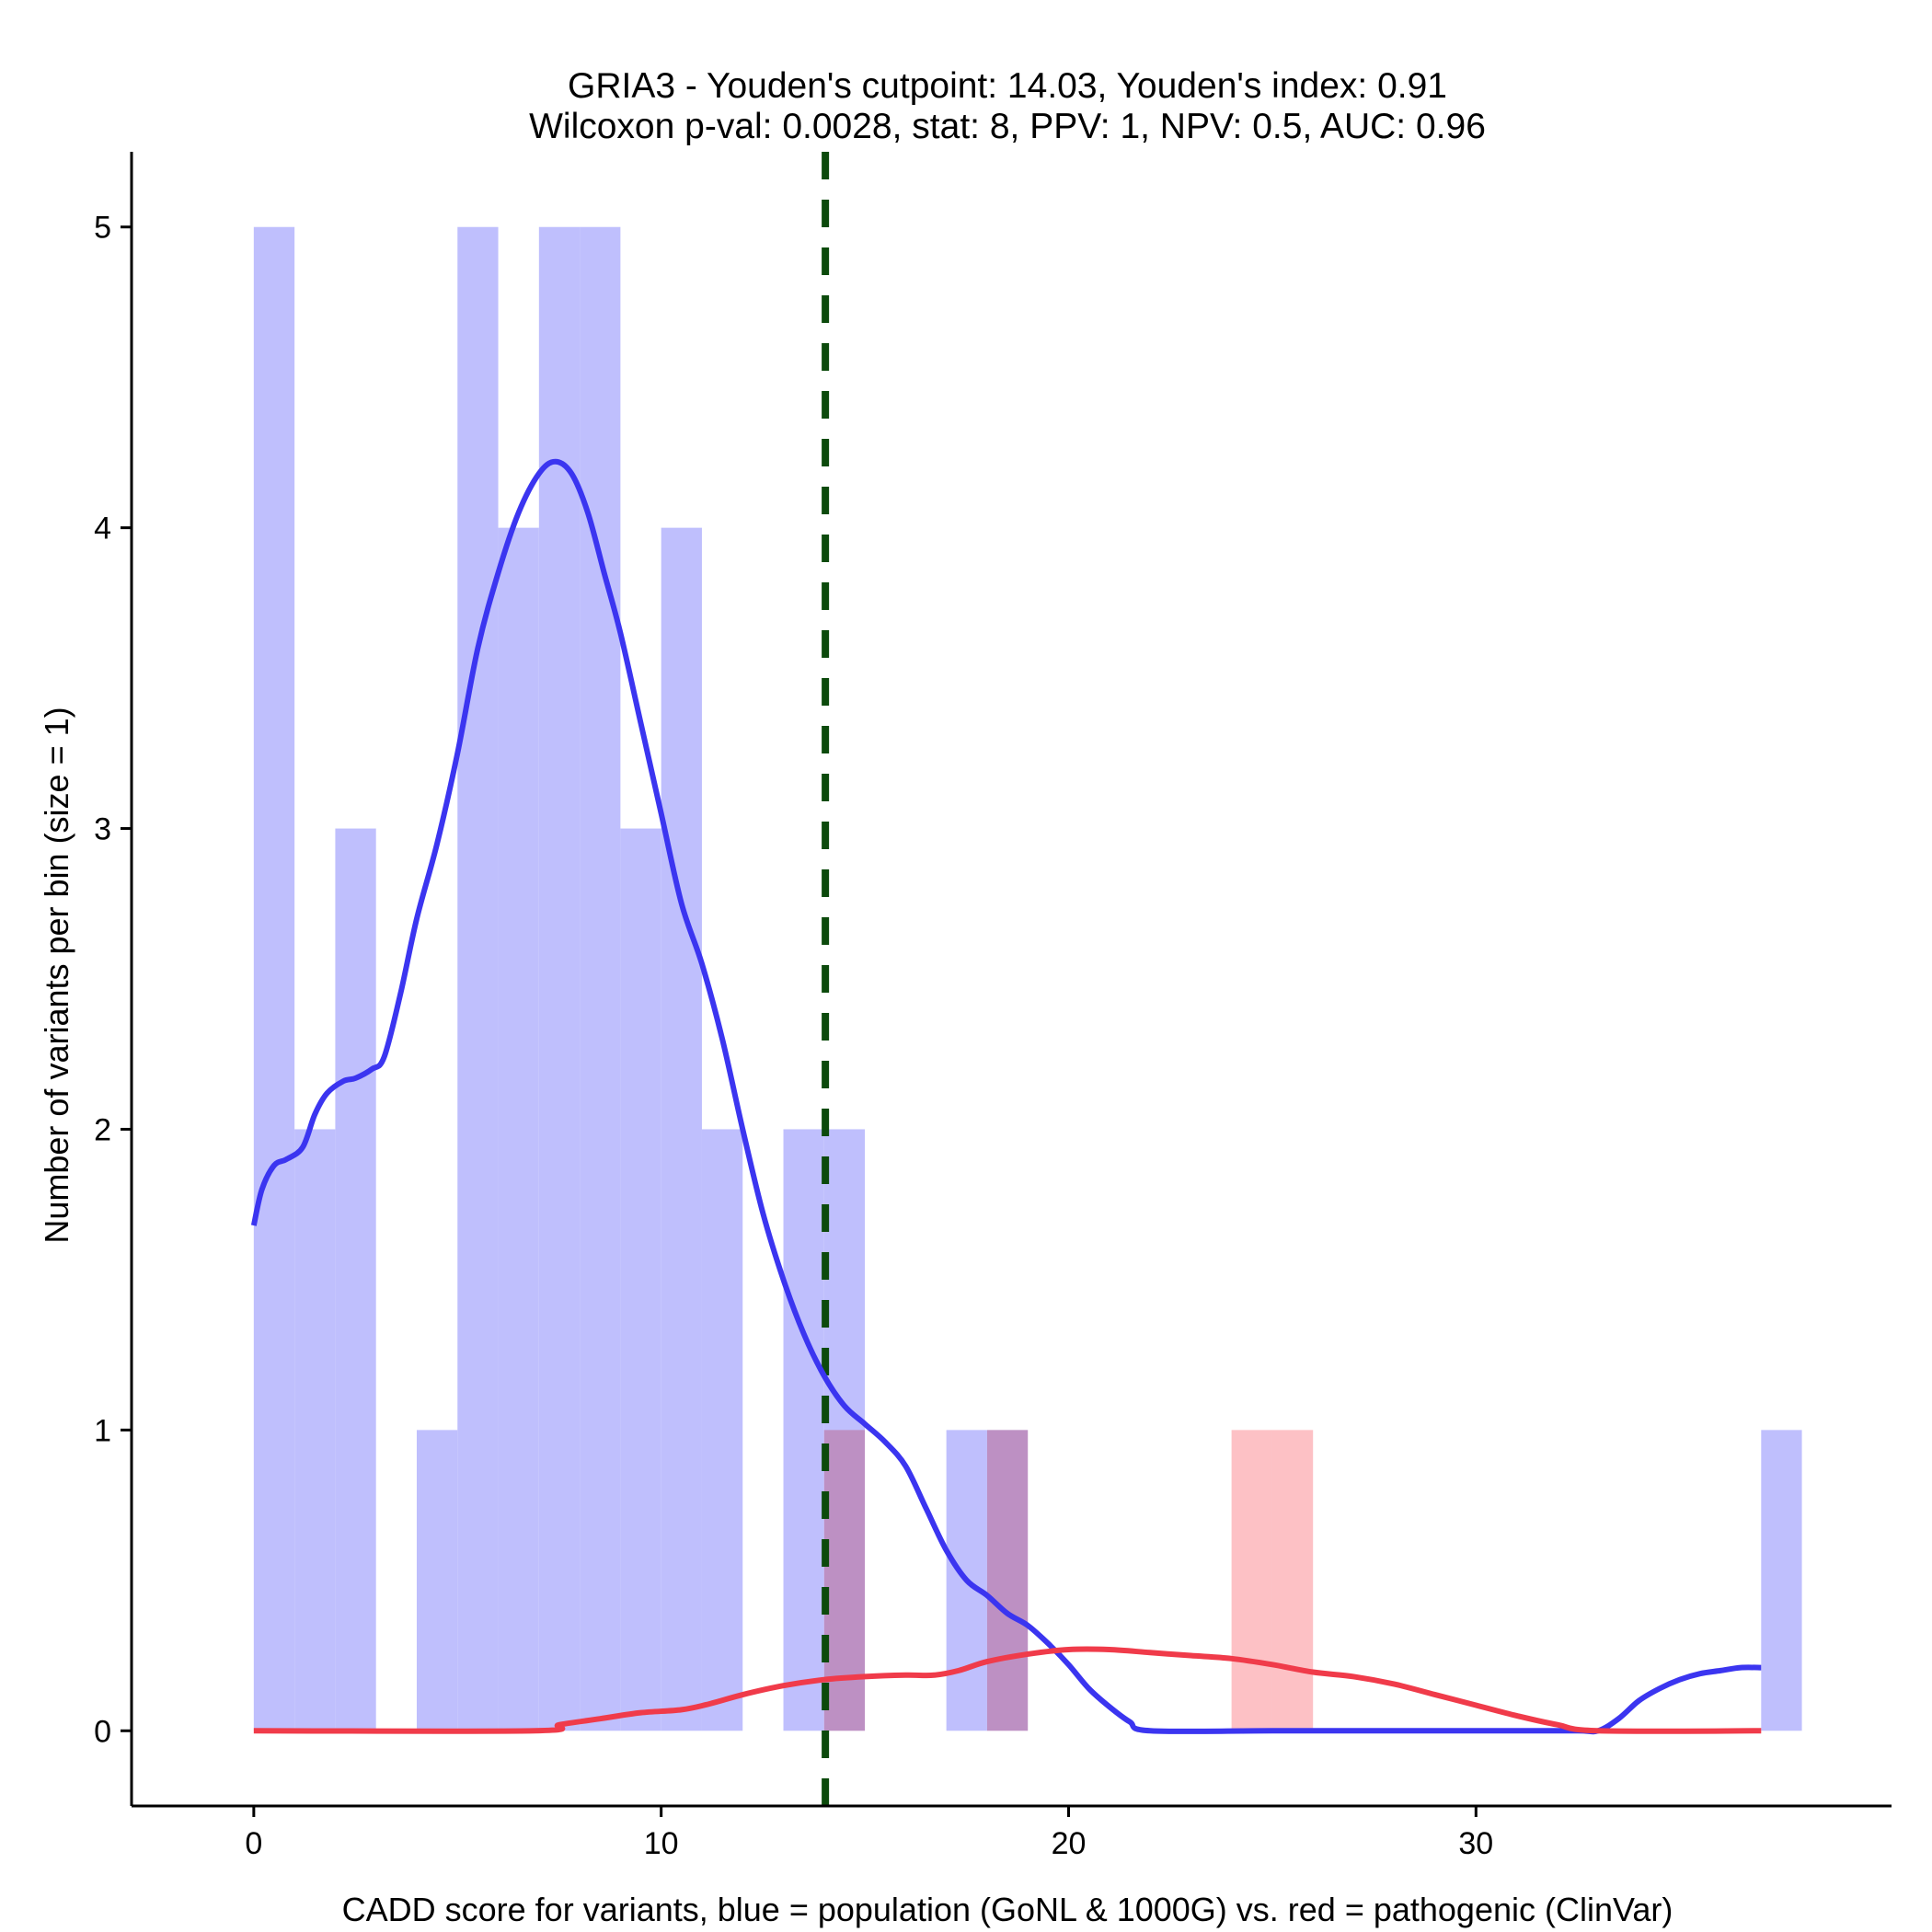  What do you see at coordinates (102, 228) in the screenshot?
I see `y-tick-label: 5` at bounding box center [102, 228].